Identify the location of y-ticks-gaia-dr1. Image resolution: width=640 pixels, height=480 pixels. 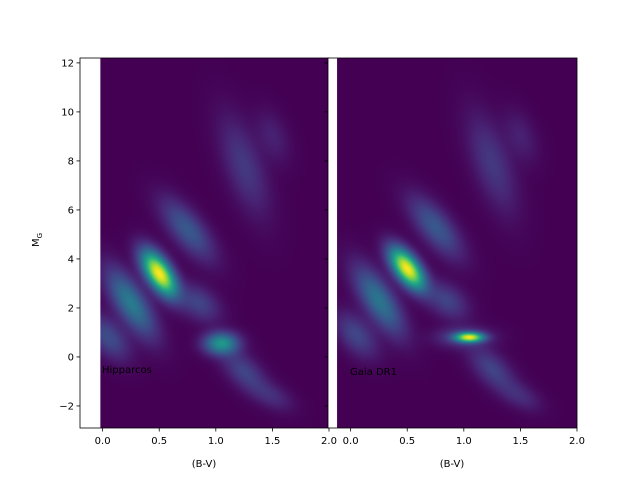
(326, 234).